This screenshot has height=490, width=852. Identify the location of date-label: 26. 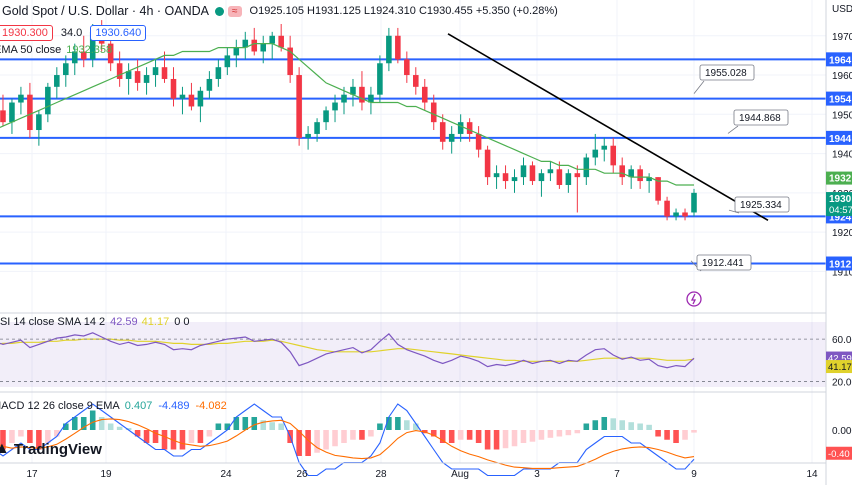
(302, 474).